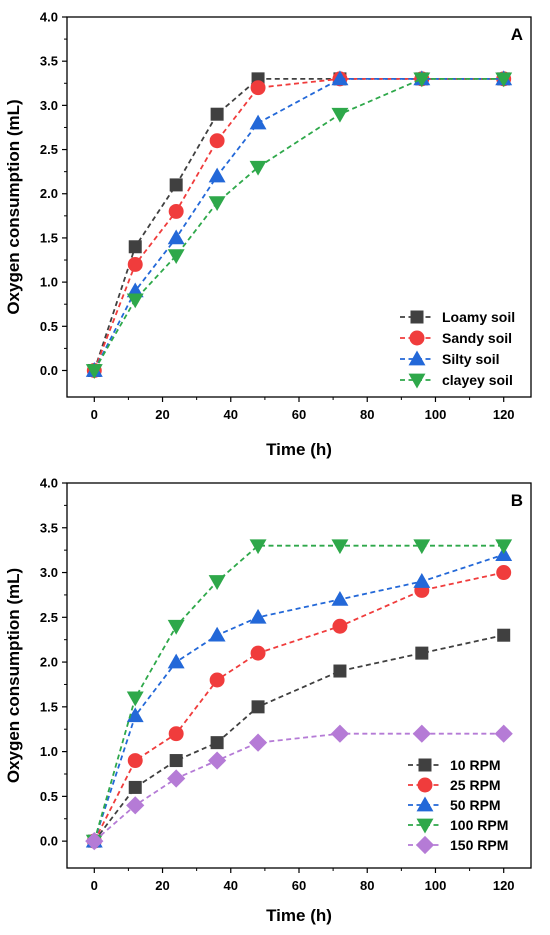  I want to click on legend-label: 25 RPM, so click(475, 785).